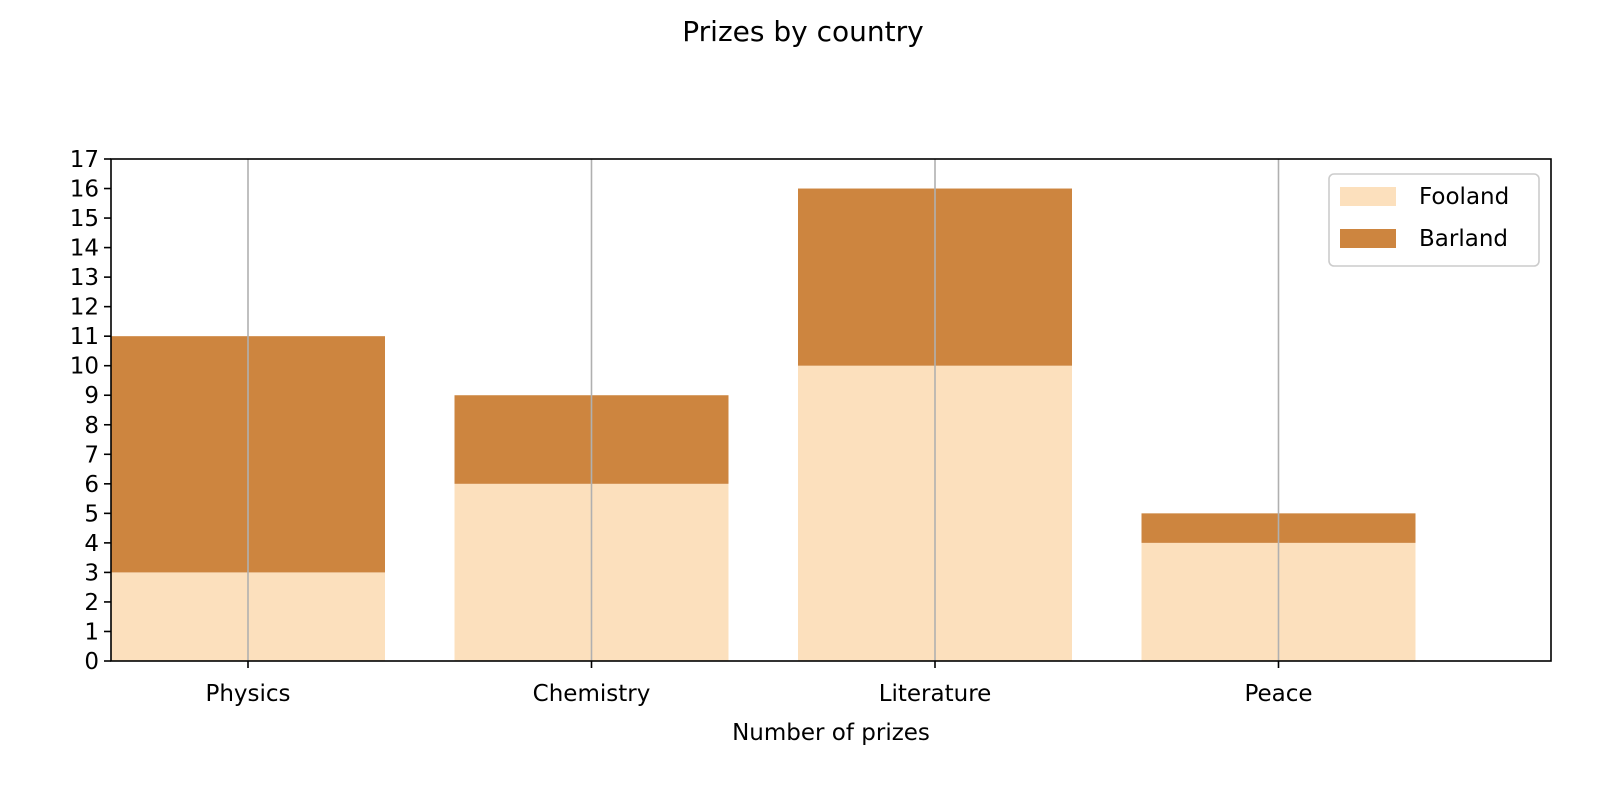 The height and width of the screenshot is (800, 1600). What do you see at coordinates (91, 544) in the screenshot?
I see `y-tick-label: 4` at bounding box center [91, 544].